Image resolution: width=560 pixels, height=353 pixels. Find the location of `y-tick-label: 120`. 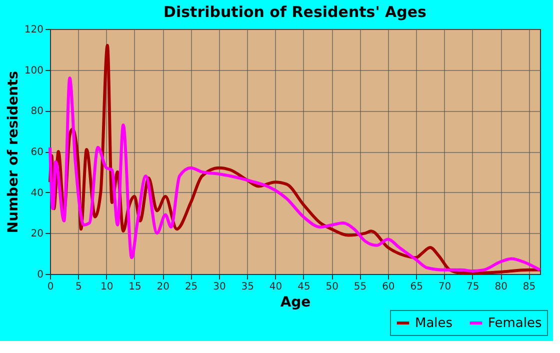

y-tick-label: 120 is located at coordinates (34, 30).